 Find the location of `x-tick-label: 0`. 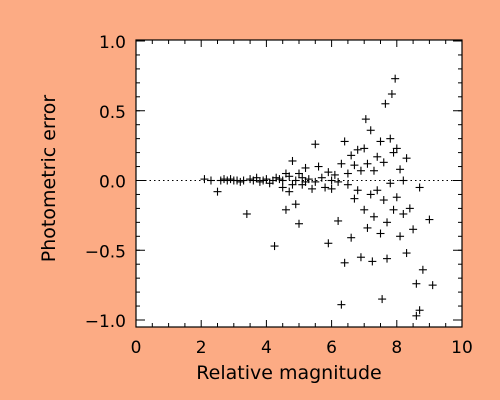

x-tick-label: 0 is located at coordinates (136, 348).